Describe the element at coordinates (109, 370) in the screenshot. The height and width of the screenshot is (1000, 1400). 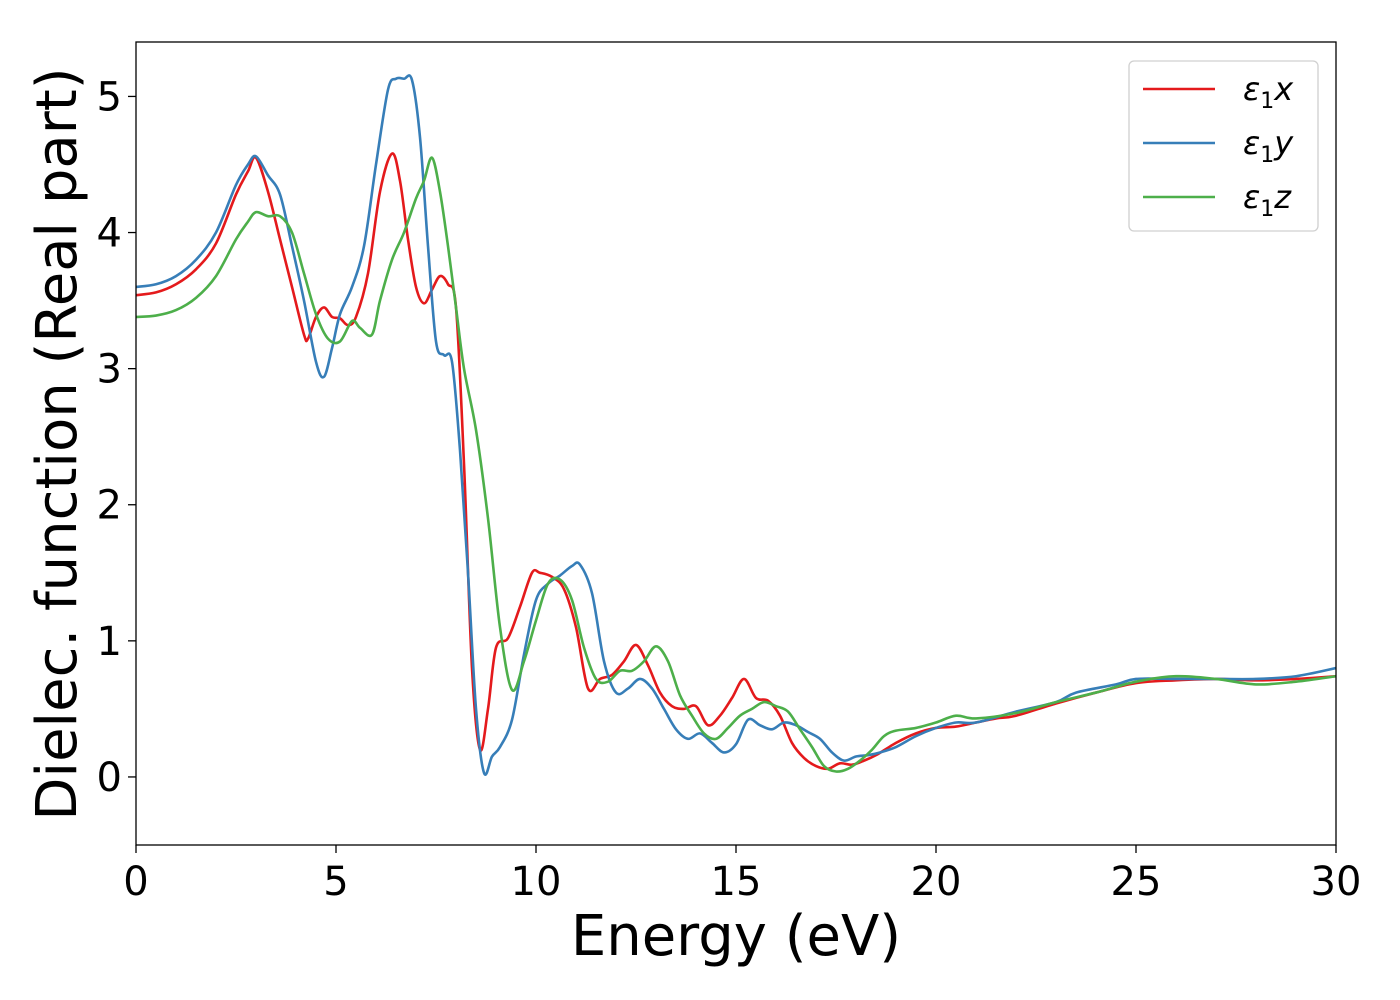
I see `y-tick-label: 3` at that location.